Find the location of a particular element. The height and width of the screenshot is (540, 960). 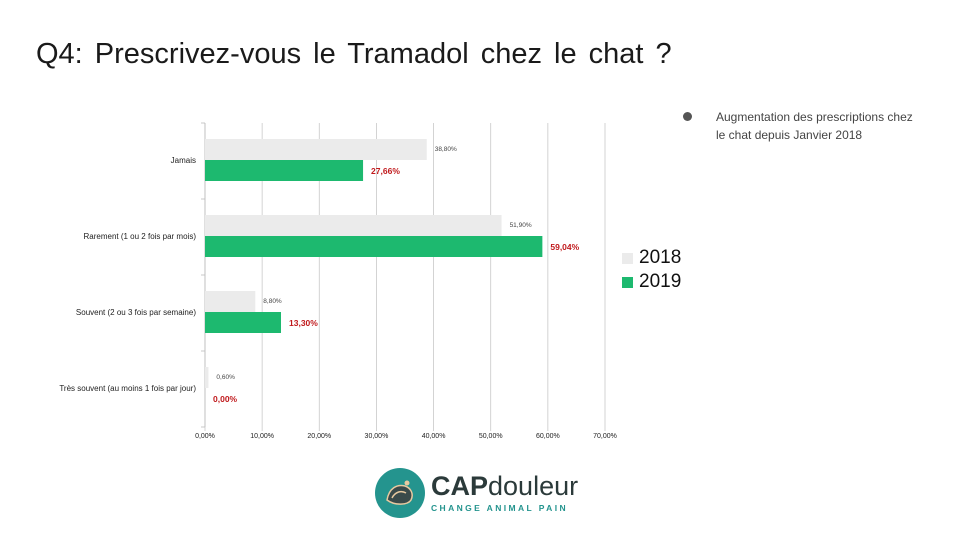

data-label-2019: 27,66% is located at coordinates (385, 171).